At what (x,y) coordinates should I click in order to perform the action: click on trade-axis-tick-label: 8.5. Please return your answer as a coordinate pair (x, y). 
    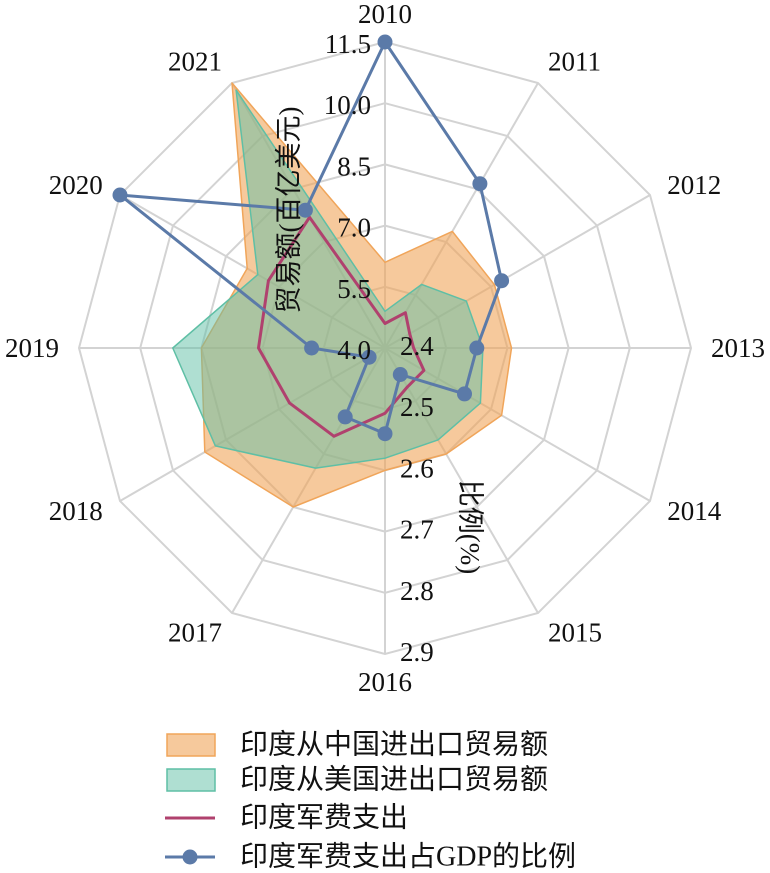
    Looking at the image, I should click on (354, 166).